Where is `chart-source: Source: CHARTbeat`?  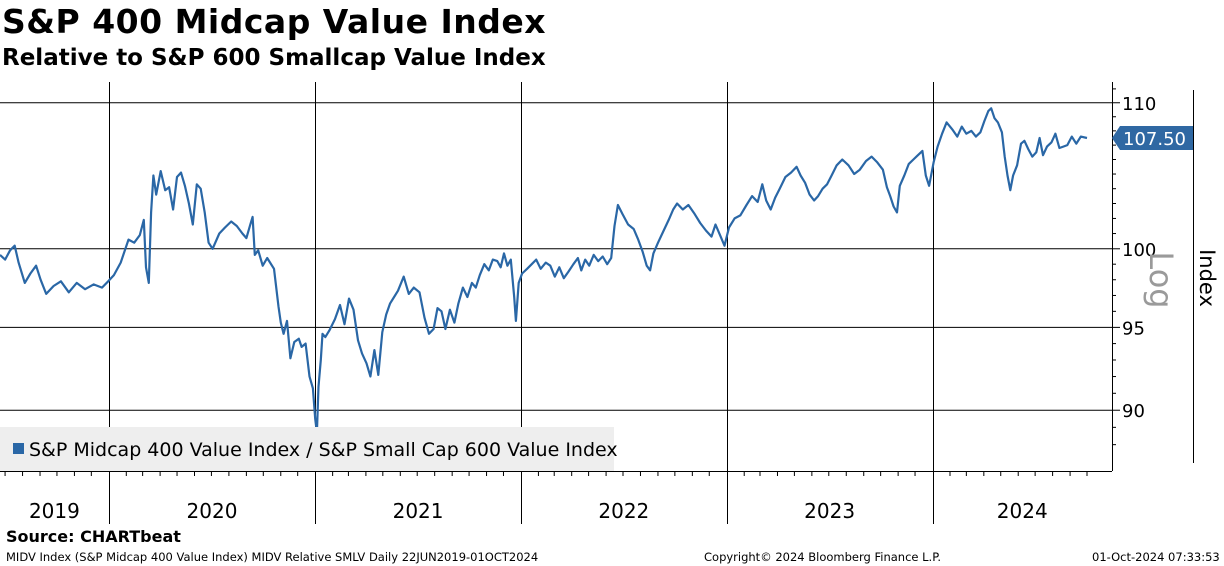 chart-source: Source: CHARTbeat is located at coordinates (93, 536).